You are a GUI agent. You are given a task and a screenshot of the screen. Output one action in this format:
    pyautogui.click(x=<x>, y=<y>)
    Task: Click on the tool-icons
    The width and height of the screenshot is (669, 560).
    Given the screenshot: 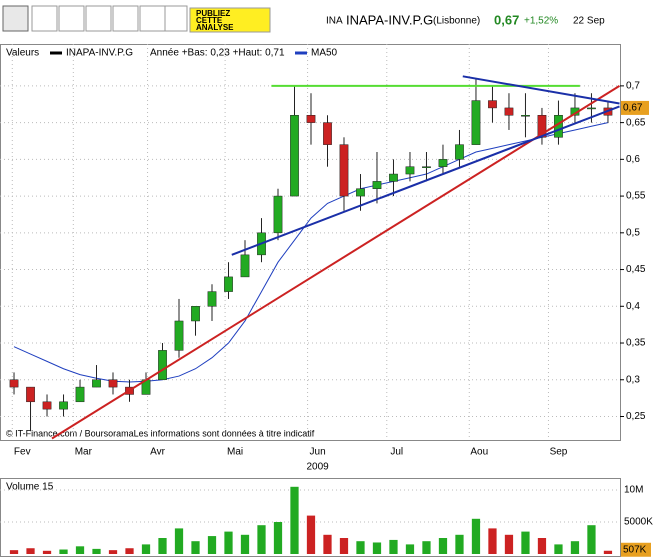 What is the action you would take?
    pyautogui.click(x=95, y=18)
    